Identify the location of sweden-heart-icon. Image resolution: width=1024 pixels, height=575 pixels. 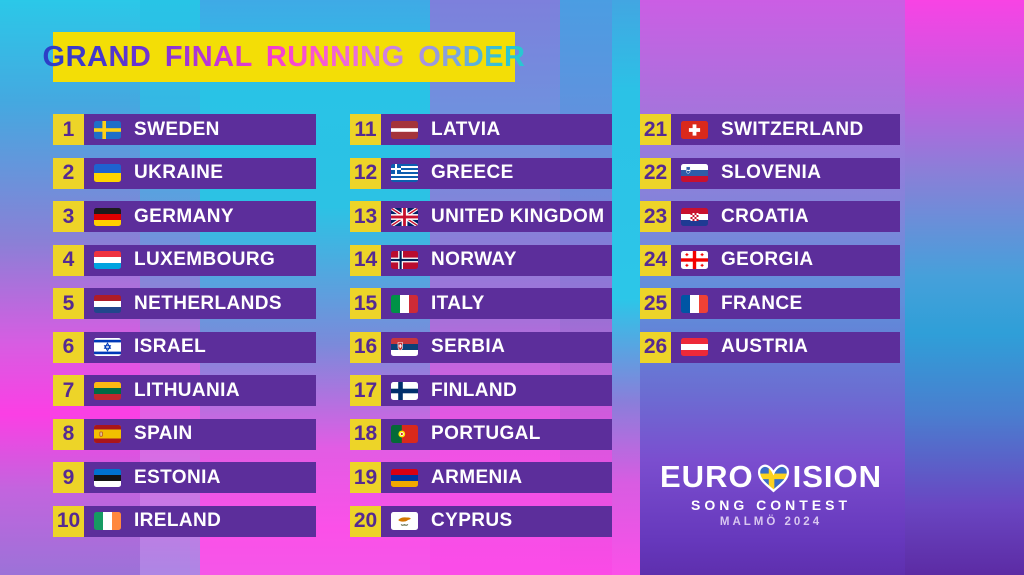
(773, 478).